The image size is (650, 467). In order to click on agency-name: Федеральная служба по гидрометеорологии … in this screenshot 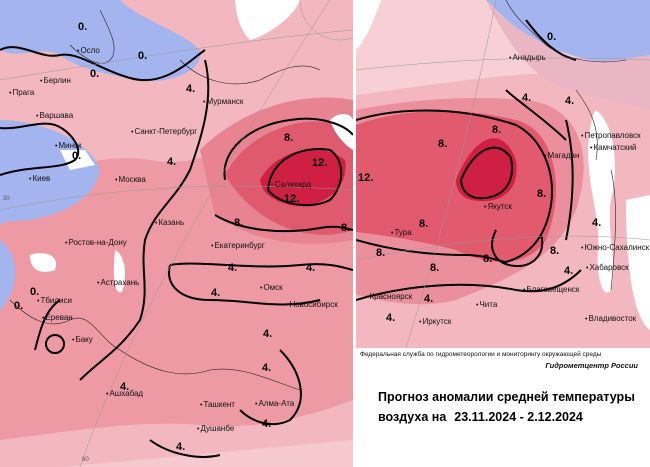, I will do `click(481, 354)`.